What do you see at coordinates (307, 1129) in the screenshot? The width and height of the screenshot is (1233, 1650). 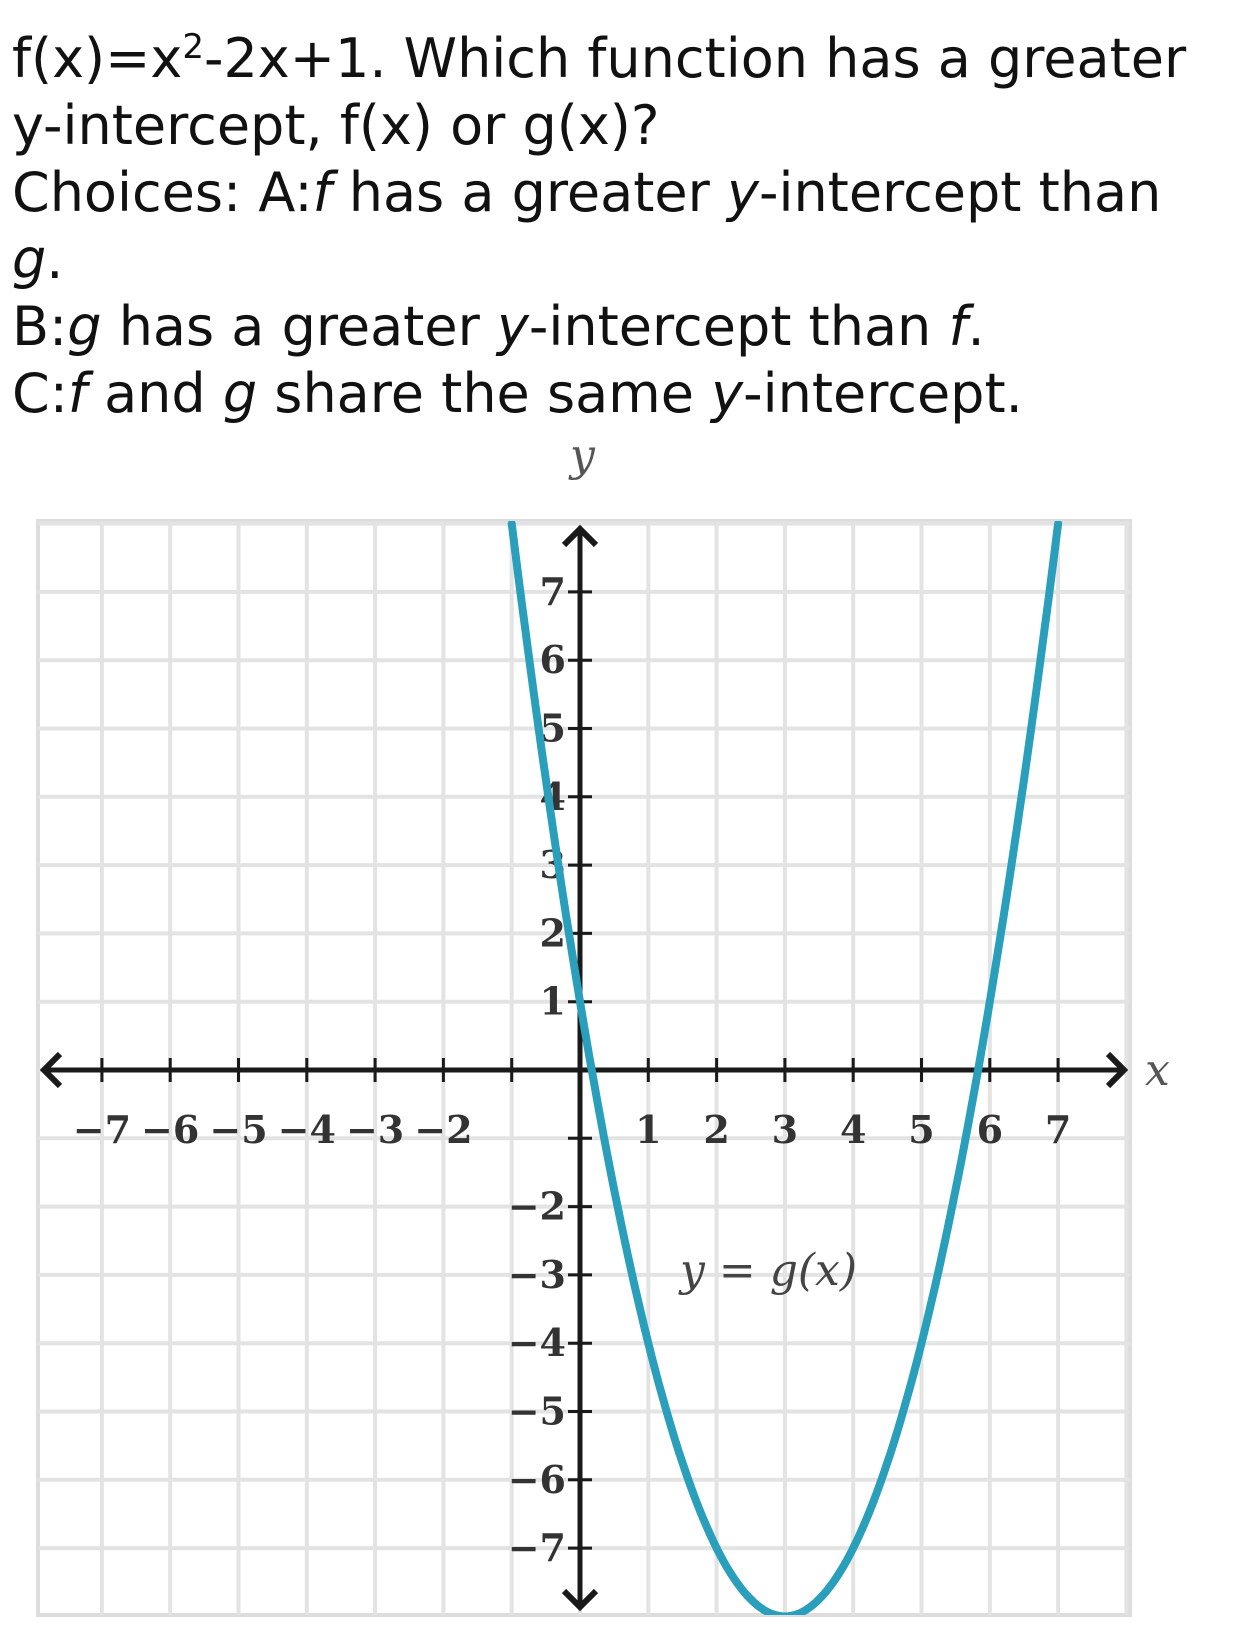 I see `x-tick-label: −4` at bounding box center [307, 1129].